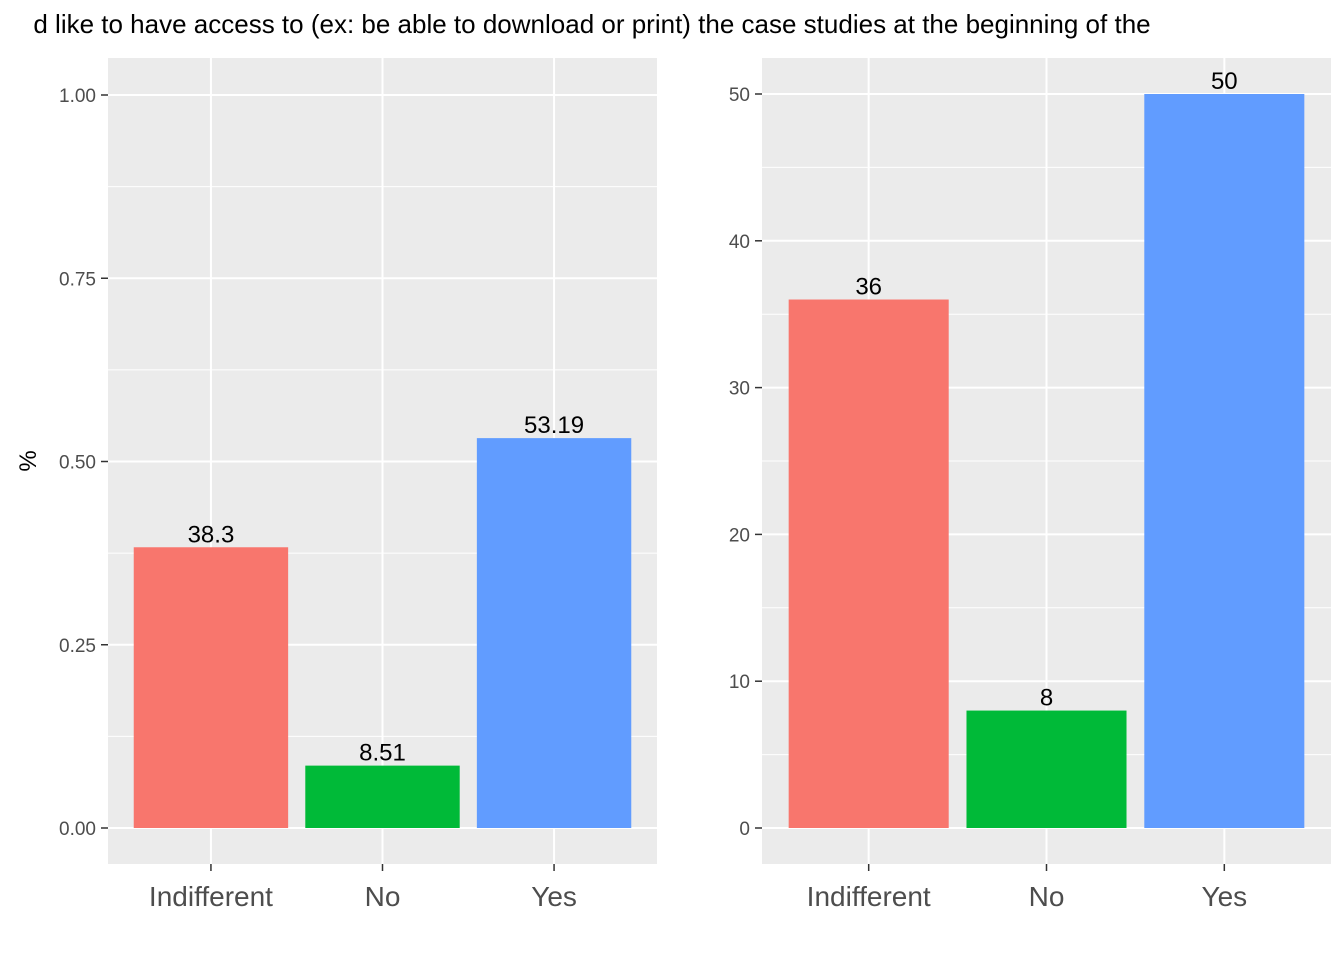 This screenshot has width=1344, height=960. I want to click on y-tick-label: 0.00, so click(77, 829).